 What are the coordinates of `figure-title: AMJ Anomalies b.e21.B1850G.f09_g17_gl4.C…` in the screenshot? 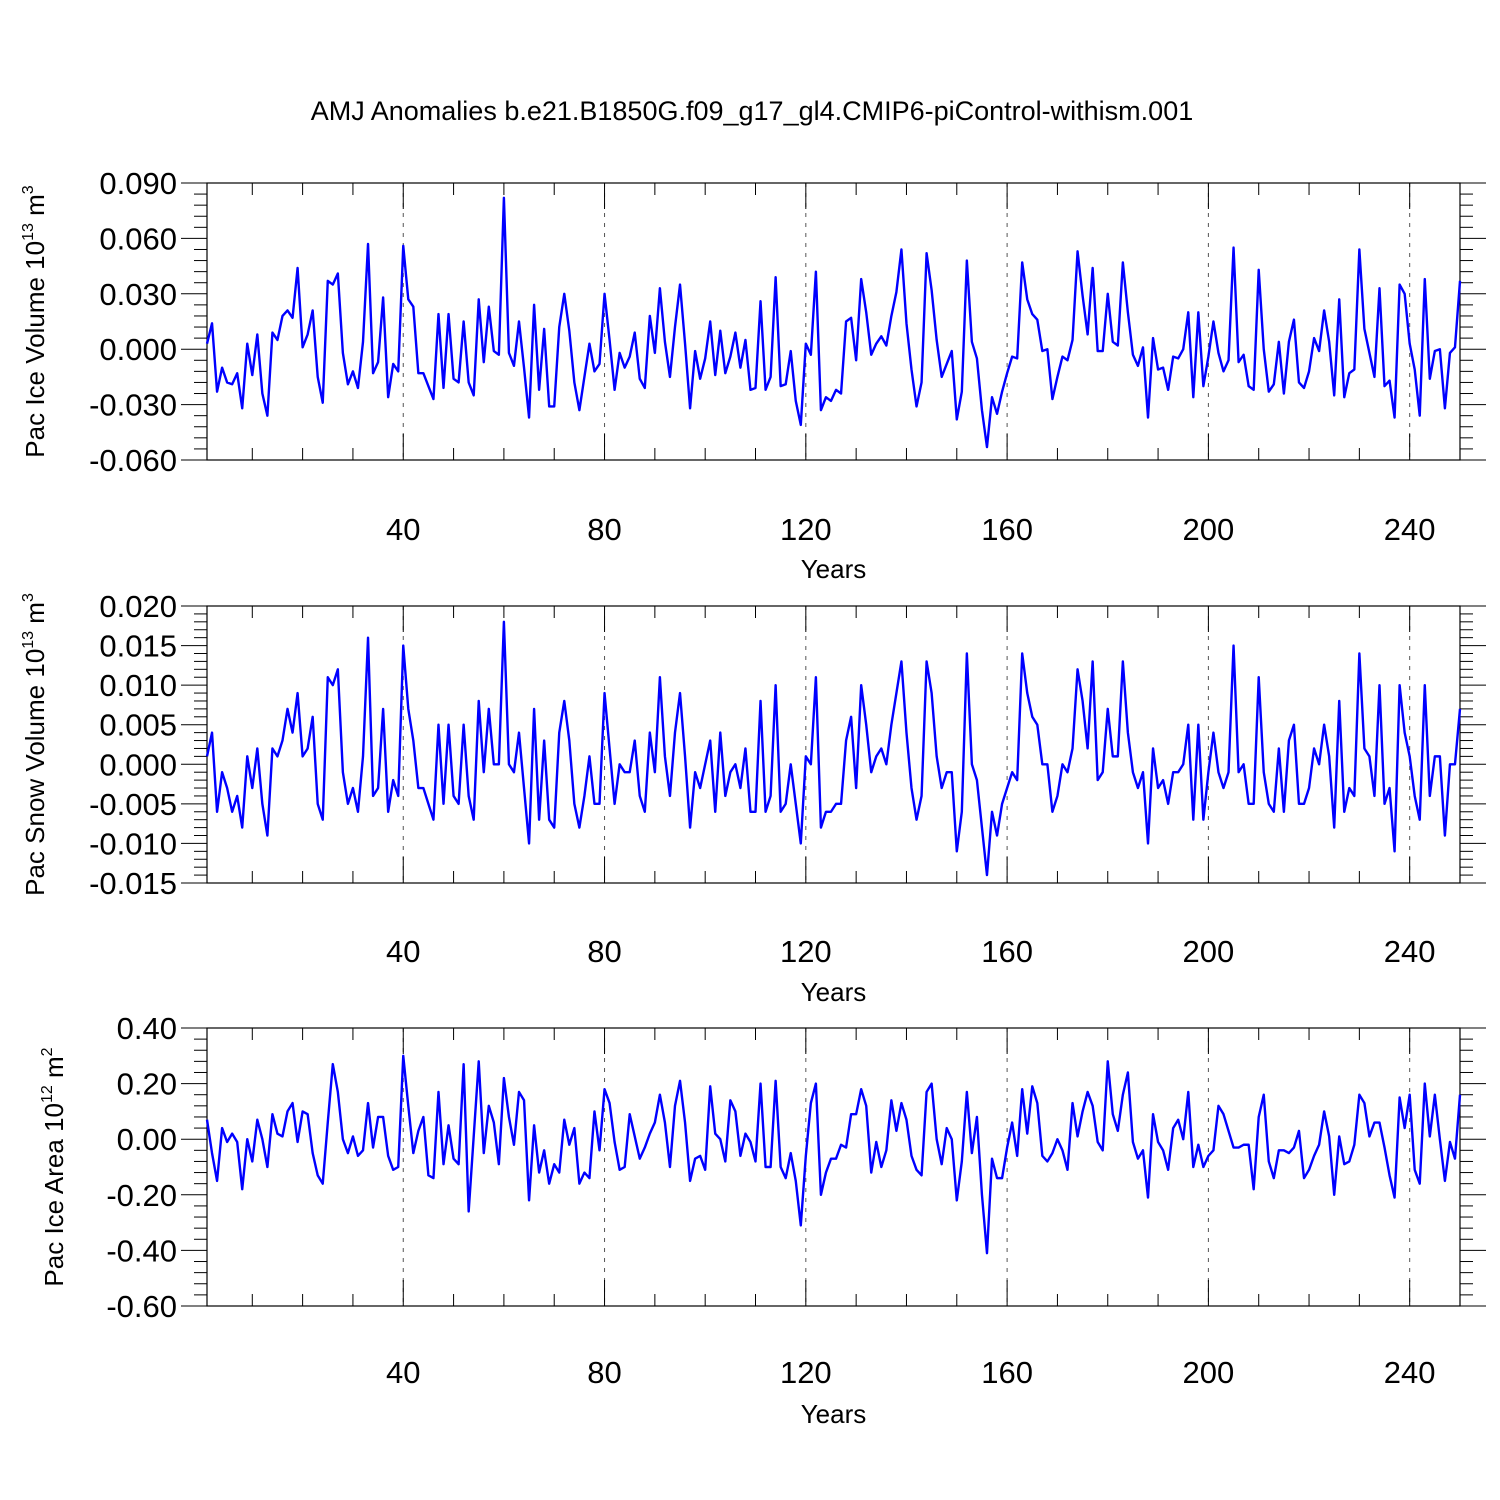 It's located at (752, 111).